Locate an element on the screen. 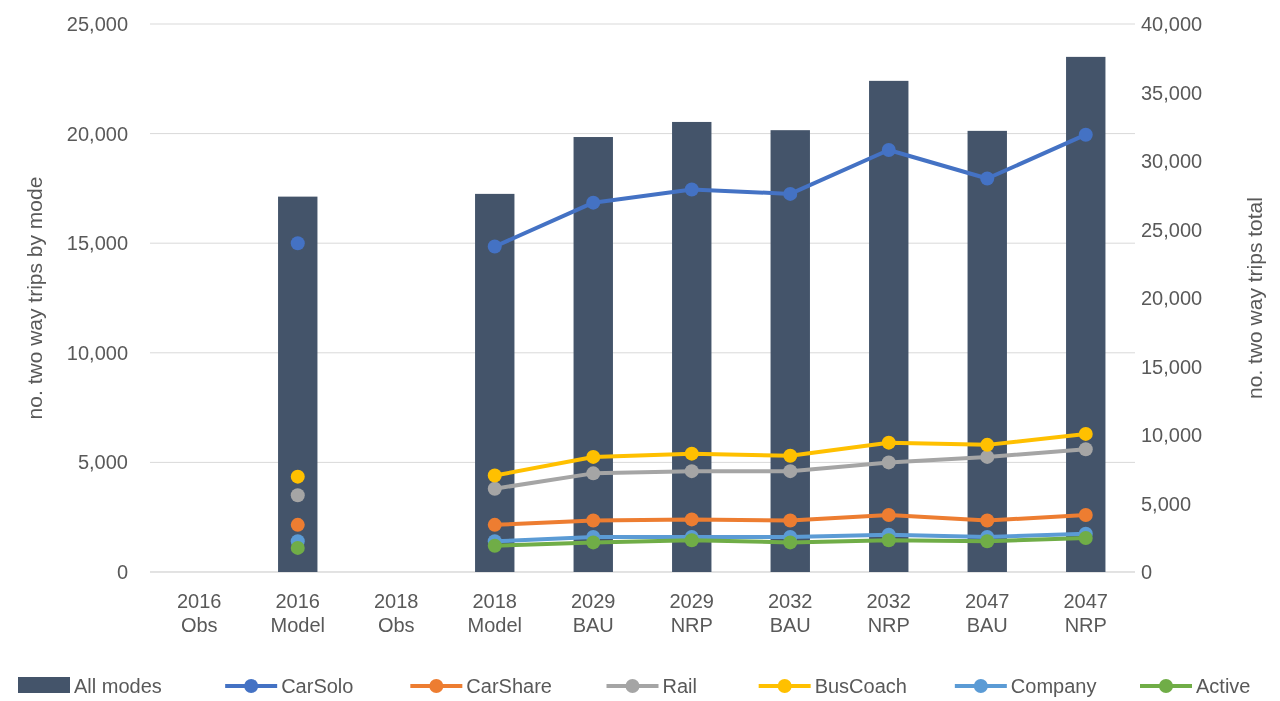 Image resolution: width=1280 pixels, height=701 pixels. x-tick-label: 2032 BAU is located at coordinates (790, 613).